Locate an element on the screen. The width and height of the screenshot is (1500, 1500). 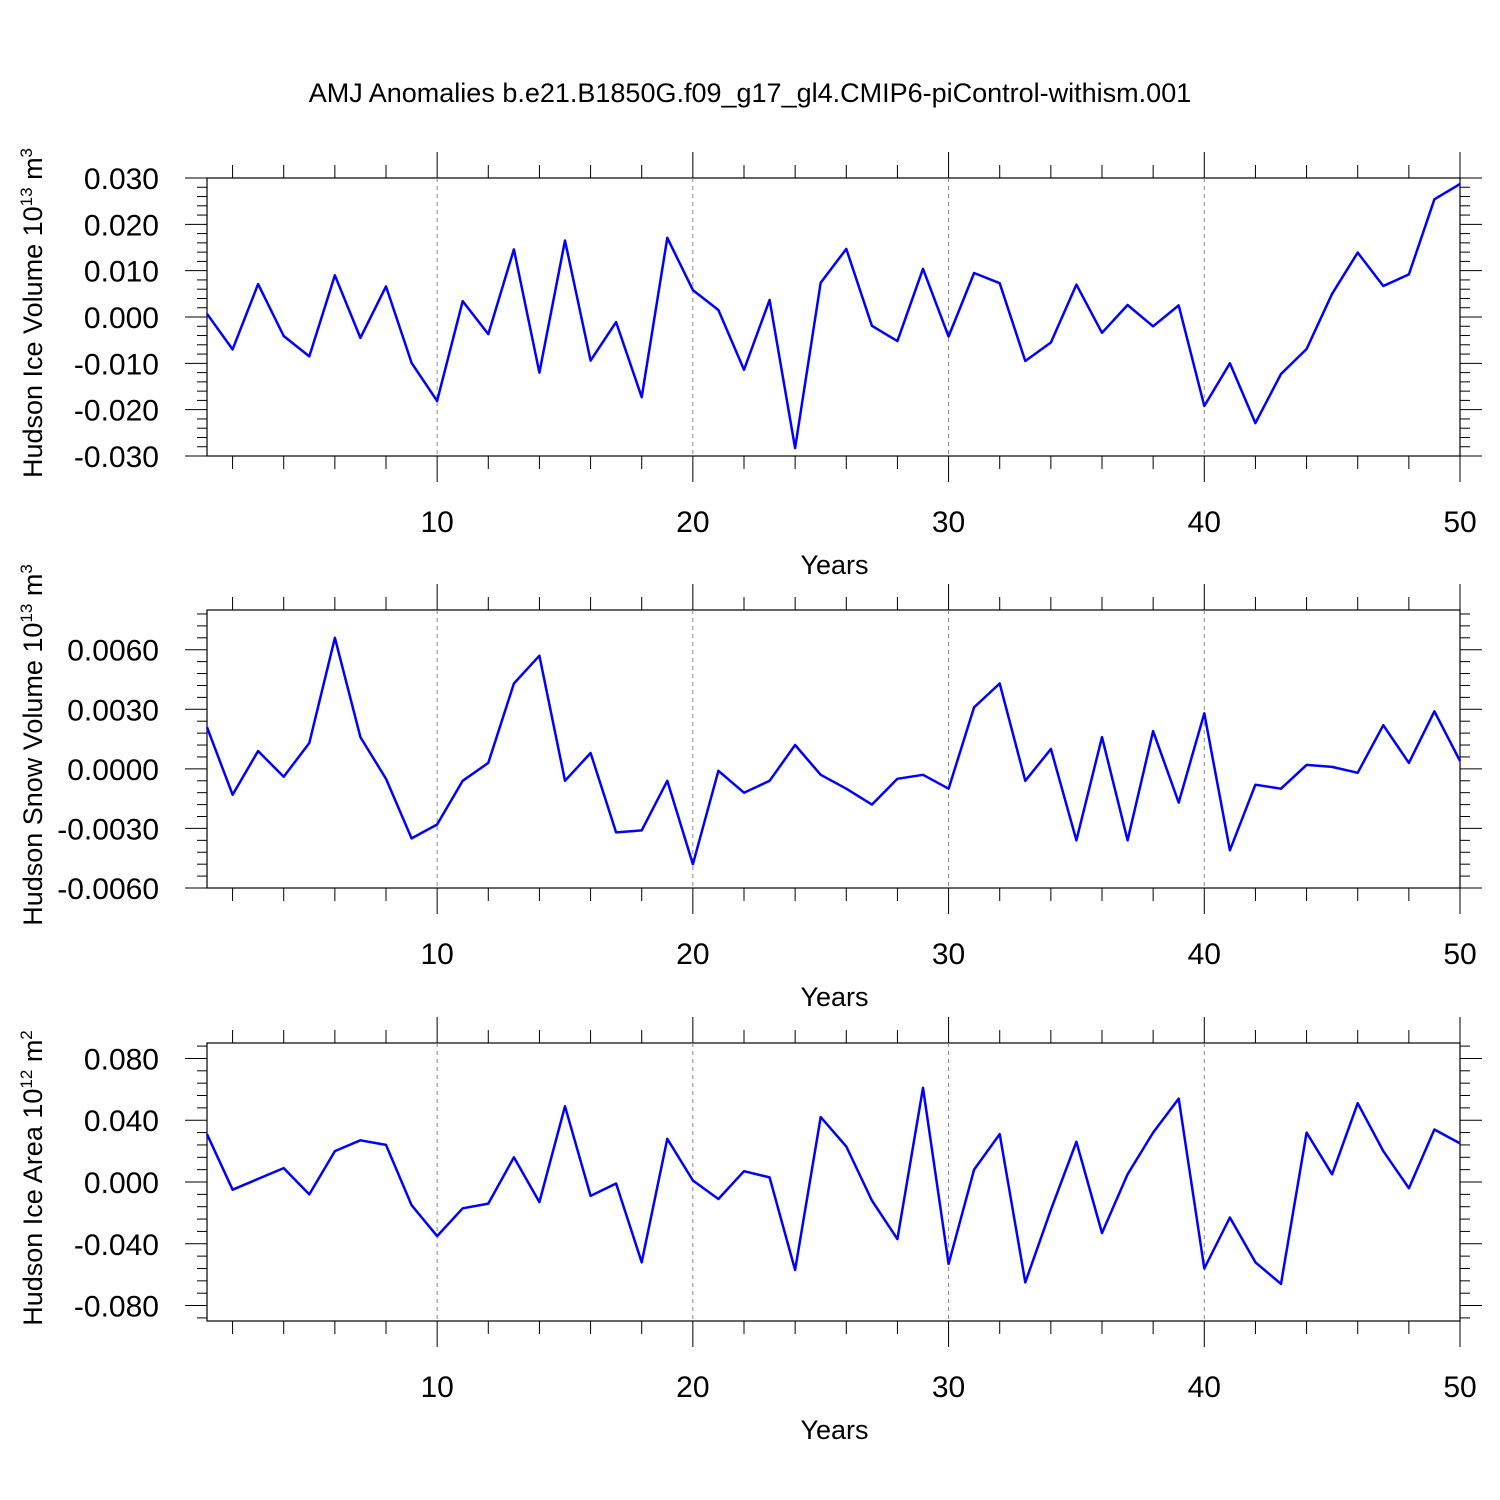
y-axis-label: Hudson Ice Volume 1013 m3 is located at coordinates (32, 313).